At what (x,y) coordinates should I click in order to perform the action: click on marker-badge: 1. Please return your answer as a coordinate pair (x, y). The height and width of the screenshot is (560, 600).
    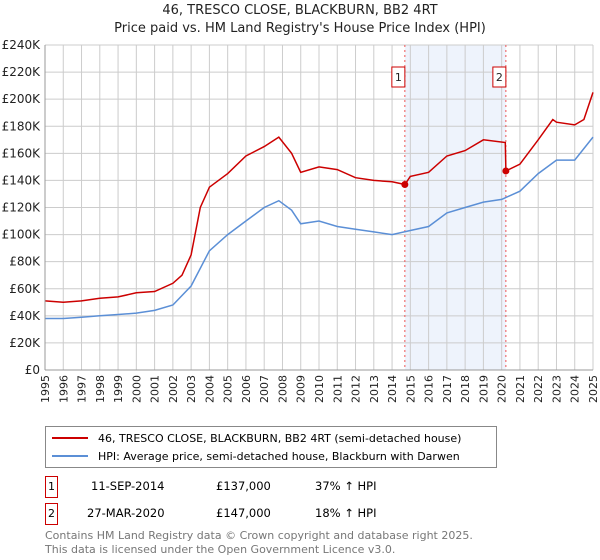
    Looking at the image, I should click on (51, 487).